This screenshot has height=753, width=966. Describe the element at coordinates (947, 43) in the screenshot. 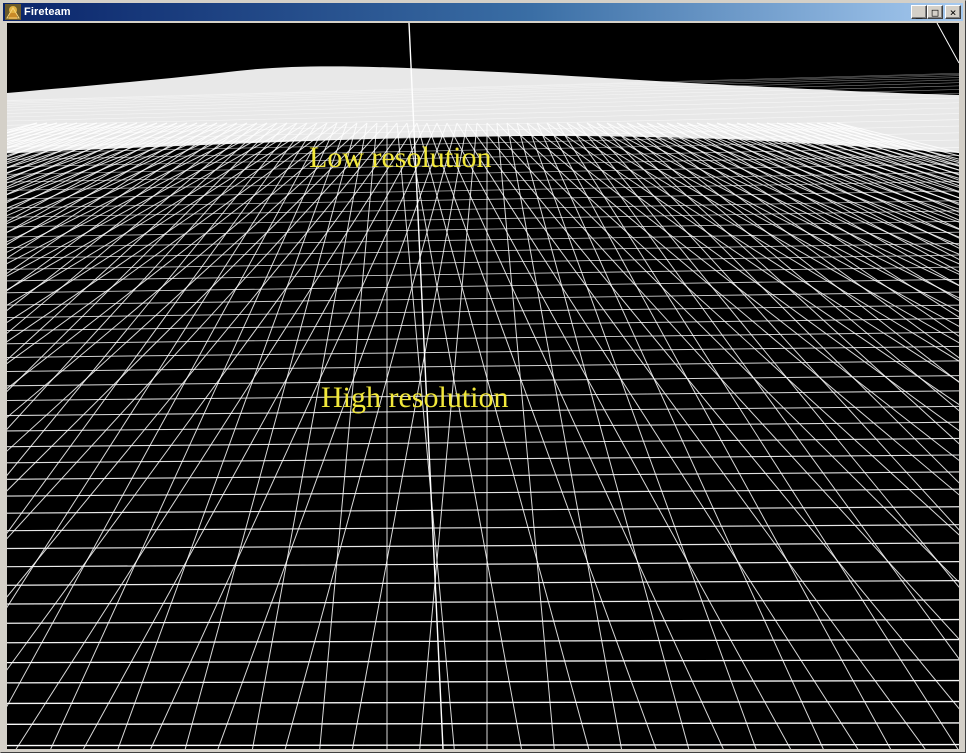

I see `corner-edge-line` at that location.